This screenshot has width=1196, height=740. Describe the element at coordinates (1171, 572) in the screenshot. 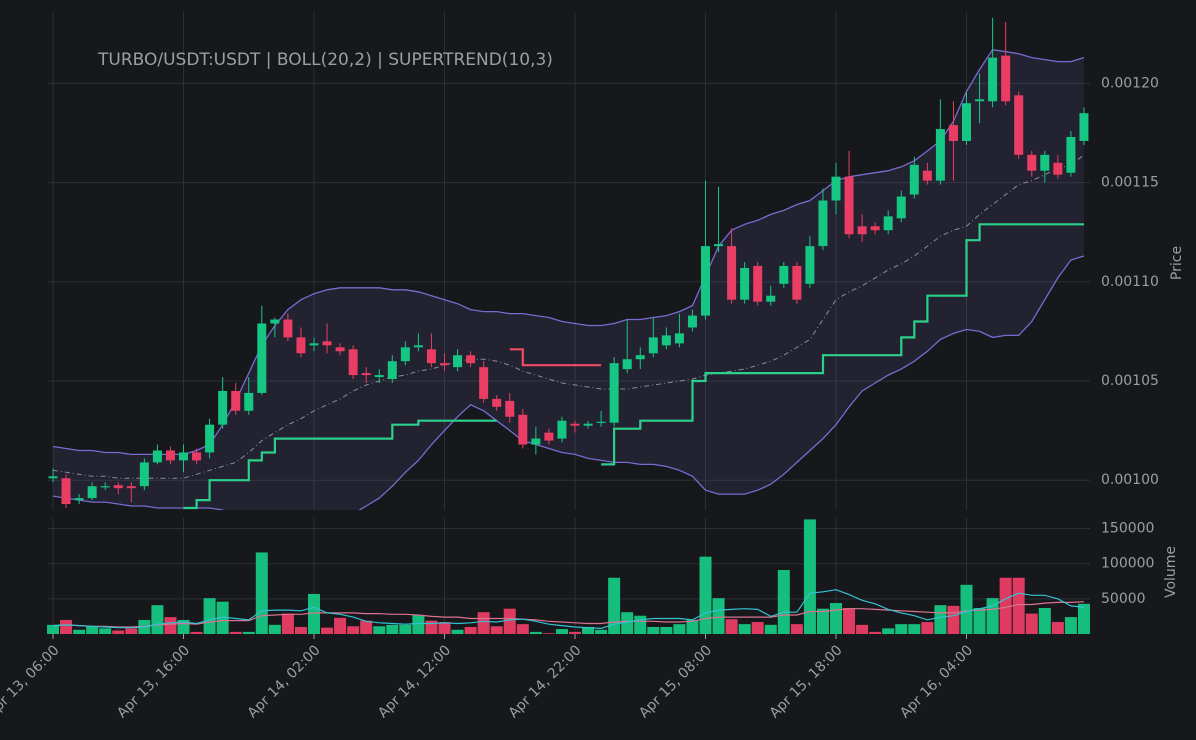

I see `volume-axis-label: Volume` at that location.